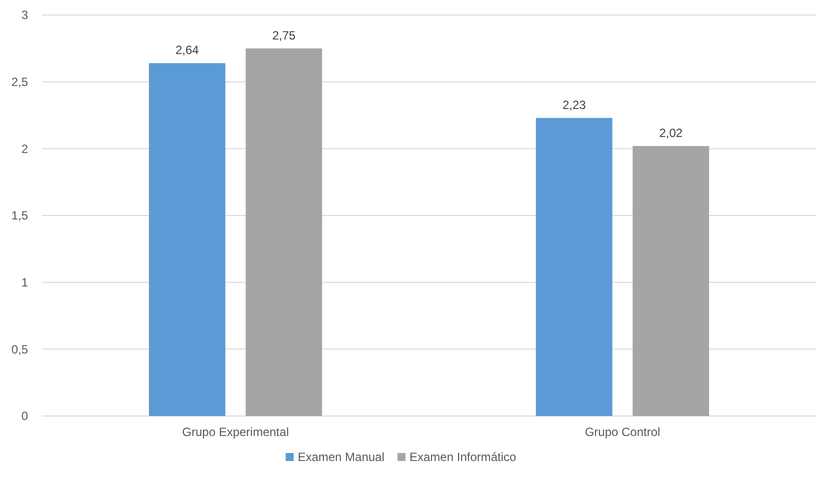 The width and height of the screenshot is (828, 477). I want to click on x-tick-label: Grupo Control, so click(622, 432).